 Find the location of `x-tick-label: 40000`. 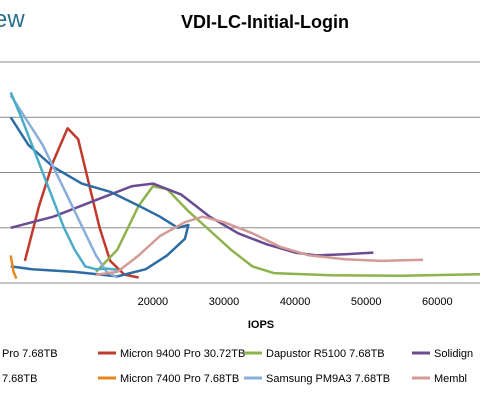

x-tick-label: 40000 is located at coordinates (295, 302).